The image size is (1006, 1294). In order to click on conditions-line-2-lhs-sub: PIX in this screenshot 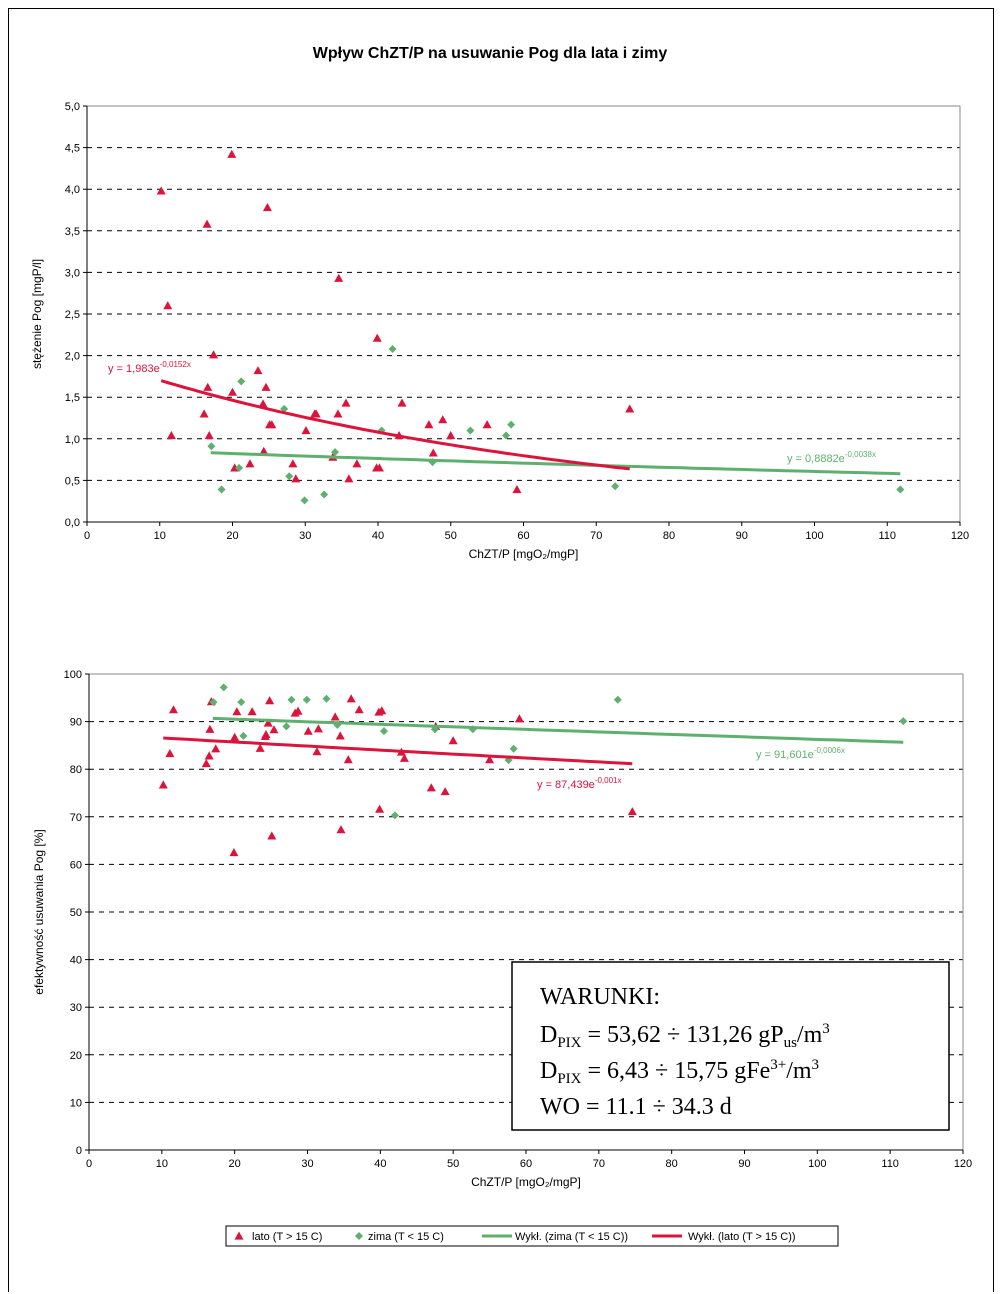, I will do `click(569, 1079)`.